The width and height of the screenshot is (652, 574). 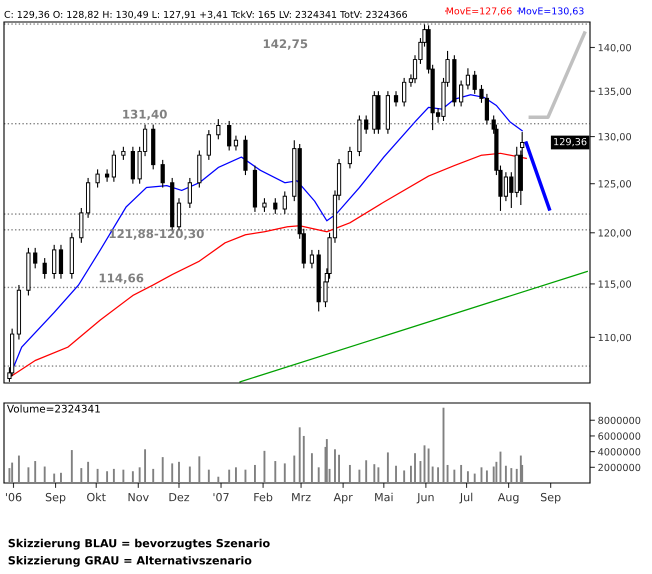 I want to click on x-tick-label: Nov, so click(x=138, y=497).